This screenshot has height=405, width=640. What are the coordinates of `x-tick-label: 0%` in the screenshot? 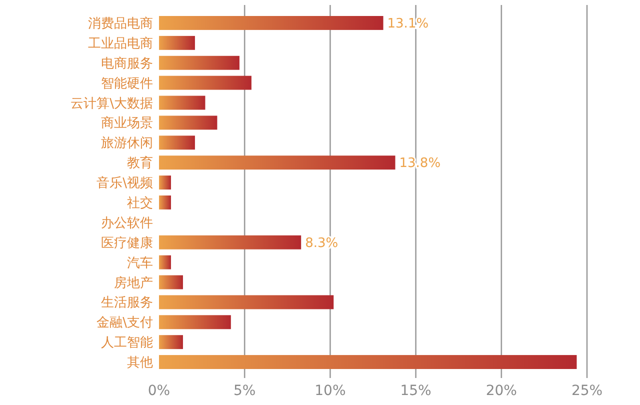 It's located at (159, 391).